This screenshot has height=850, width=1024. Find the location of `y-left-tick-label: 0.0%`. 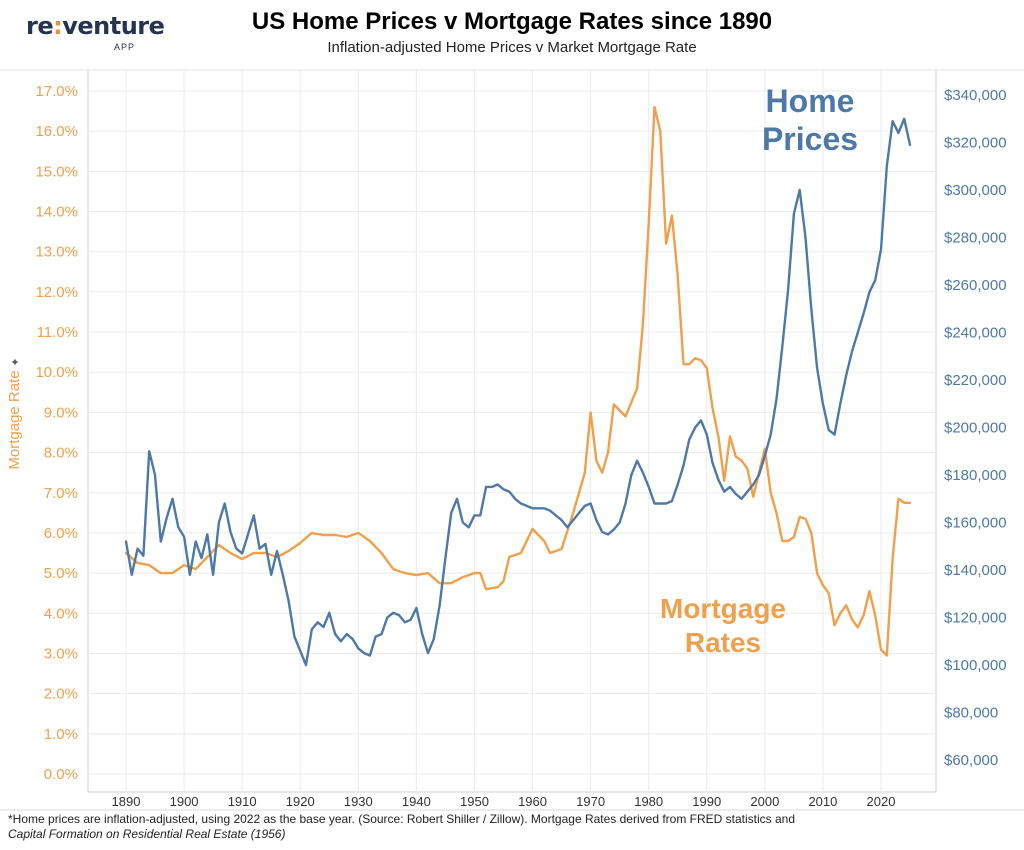

y-left-tick-label: 0.0% is located at coordinates (61, 774).